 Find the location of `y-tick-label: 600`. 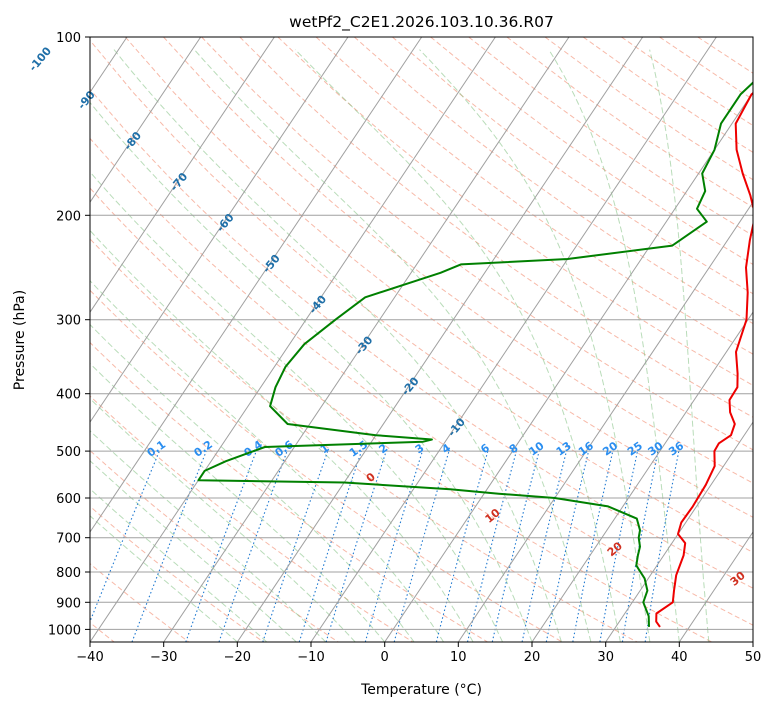

y-tick-label: 600 is located at coordinates (68, 499).